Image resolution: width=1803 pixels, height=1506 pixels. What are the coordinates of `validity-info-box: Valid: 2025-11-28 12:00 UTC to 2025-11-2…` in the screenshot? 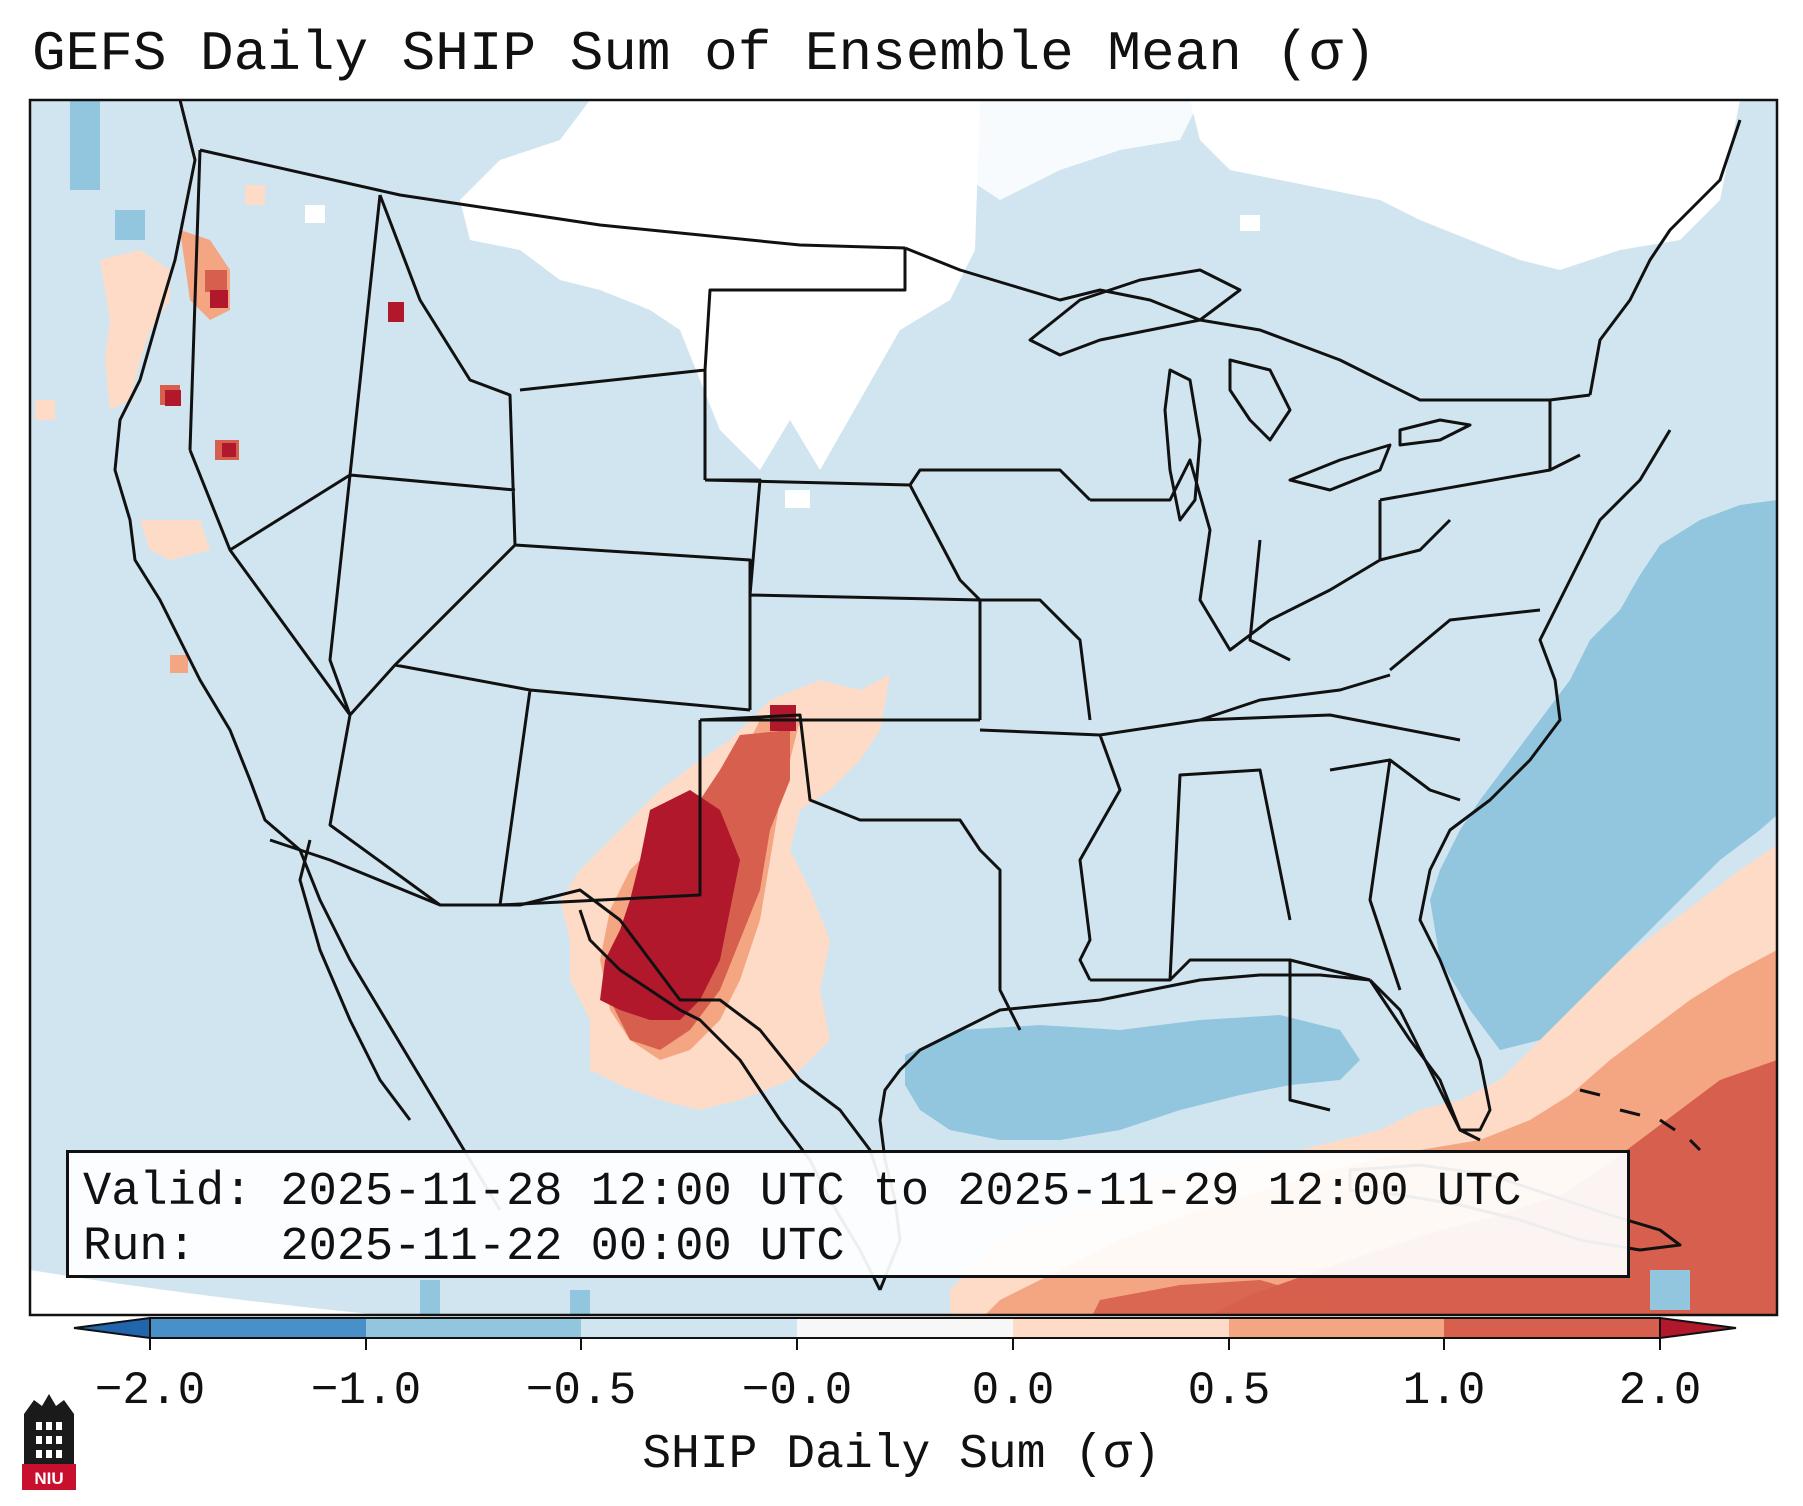 It's located at (848, 1214).